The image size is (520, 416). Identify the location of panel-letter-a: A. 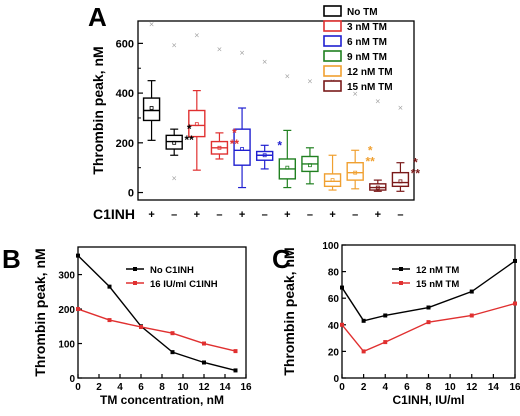
(97, 17).